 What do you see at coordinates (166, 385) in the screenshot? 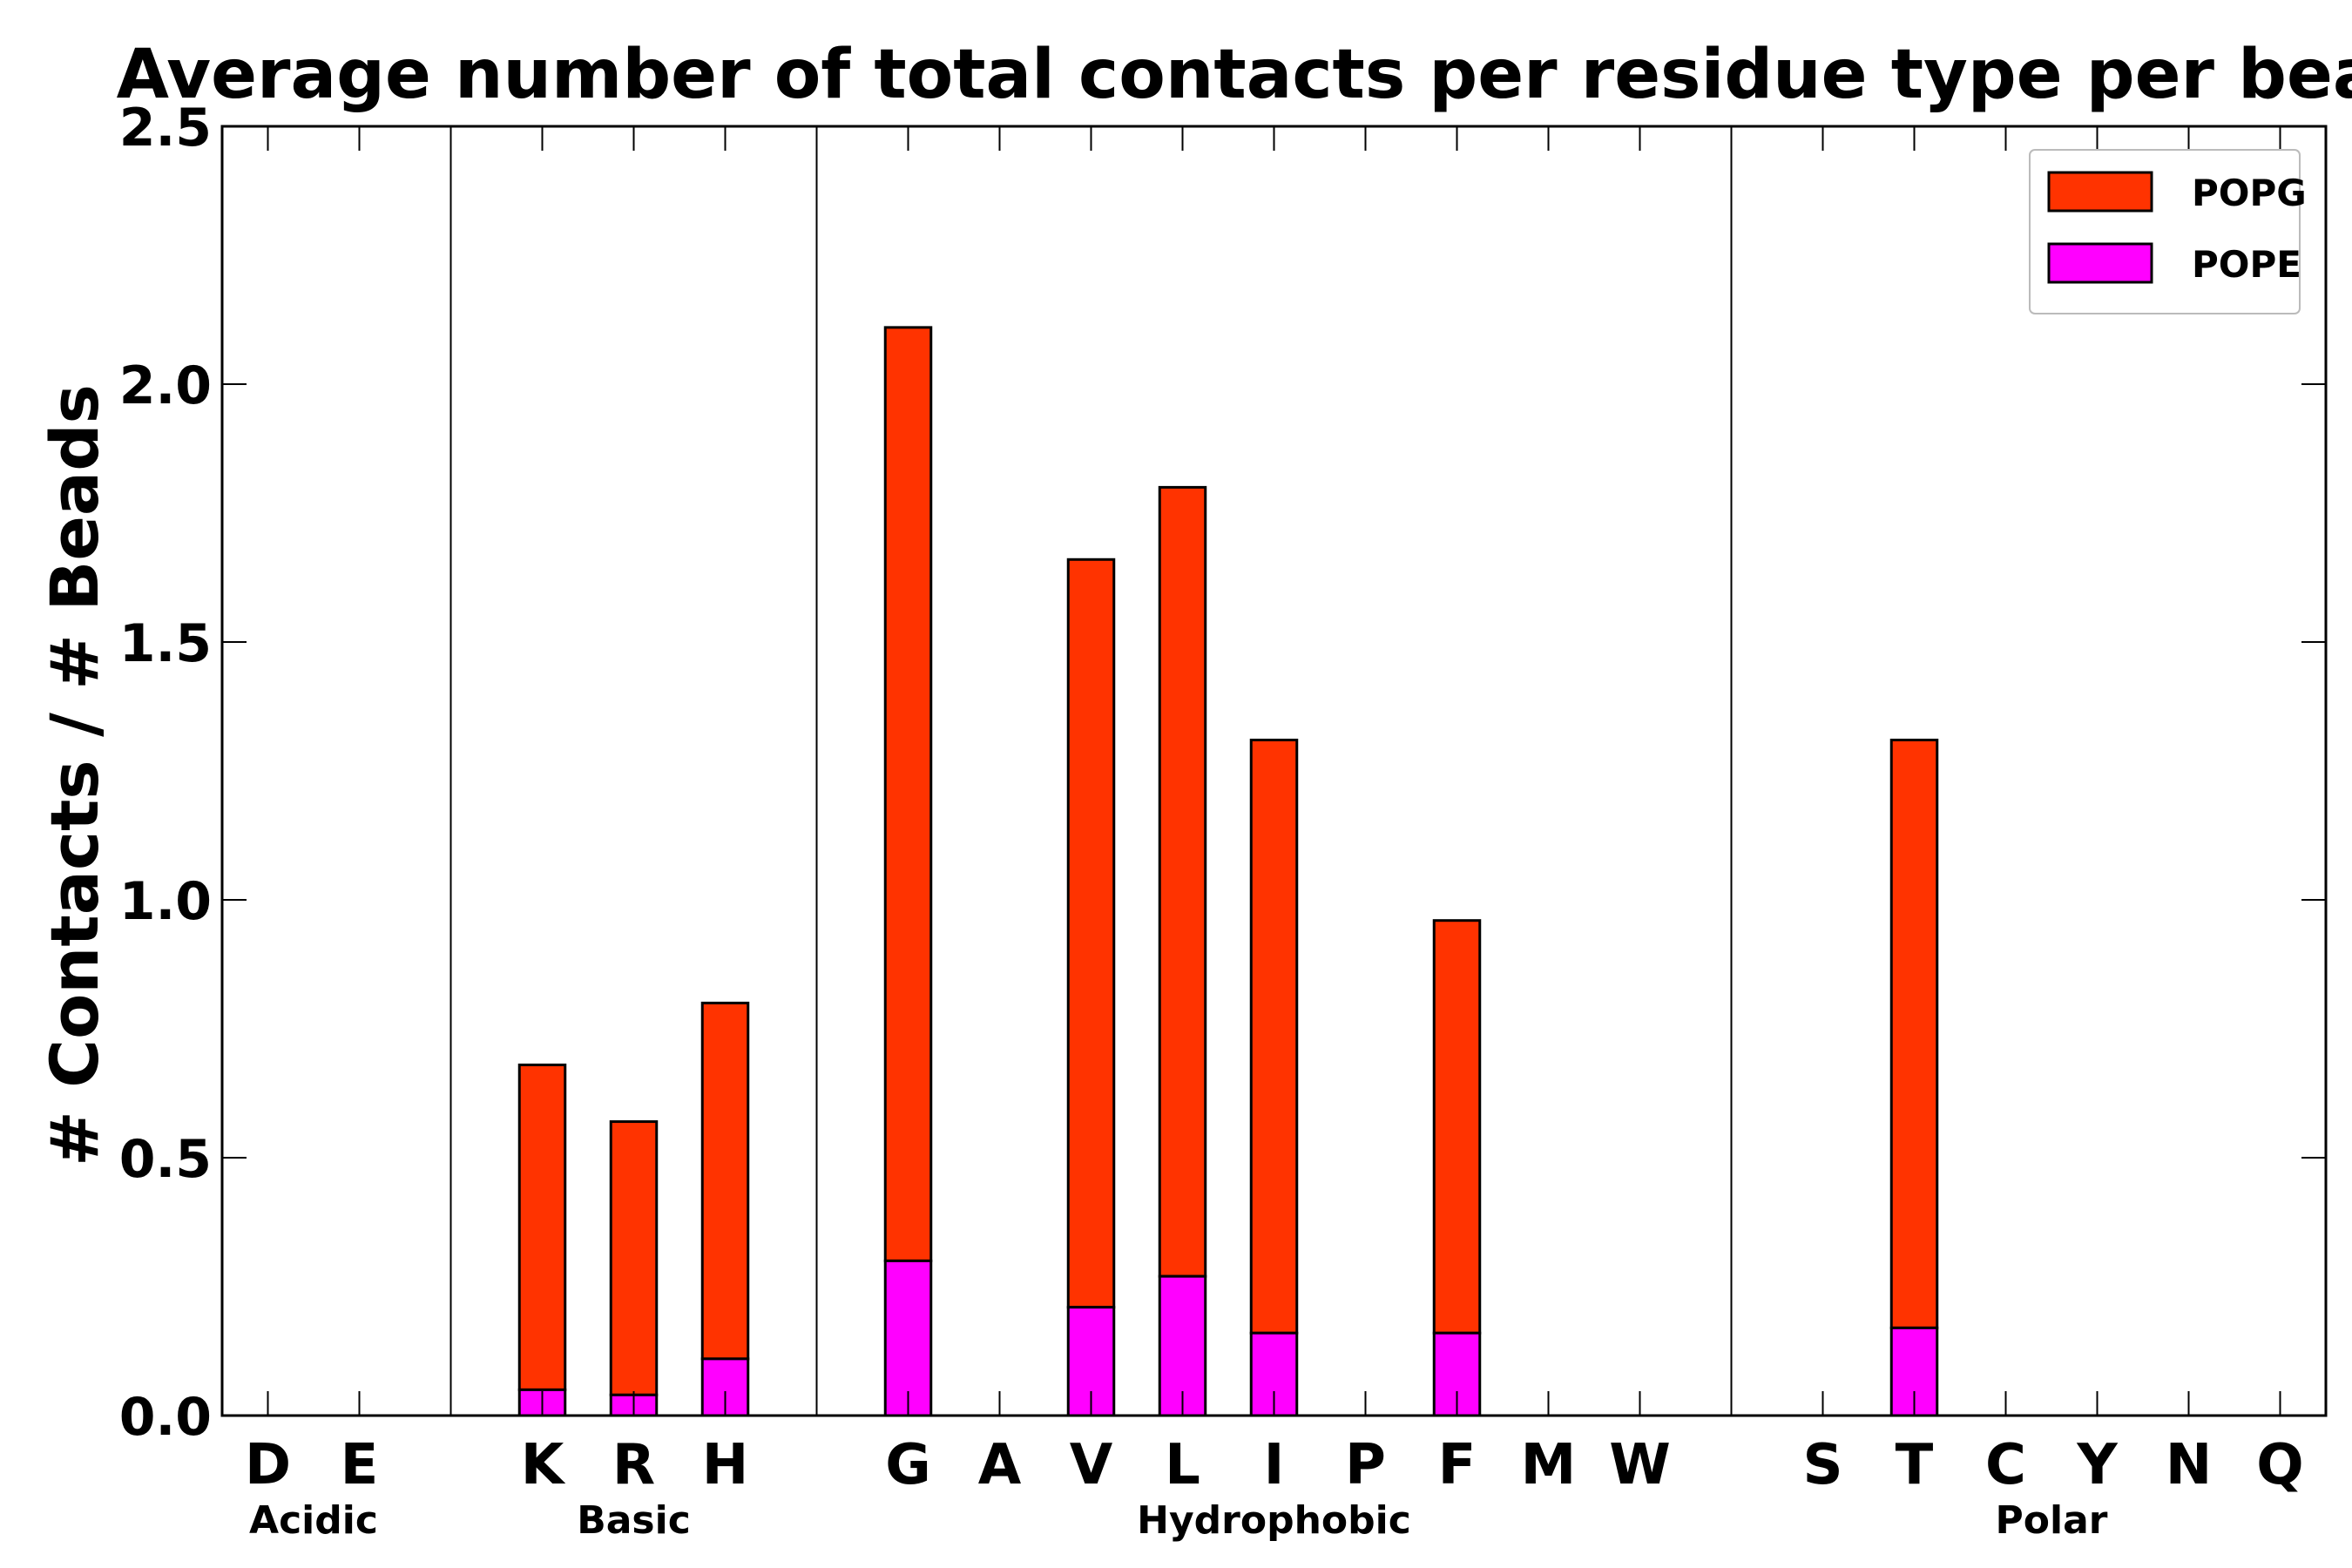
I see `y-tick-label: 2.0` at bounding box center [166, 385].